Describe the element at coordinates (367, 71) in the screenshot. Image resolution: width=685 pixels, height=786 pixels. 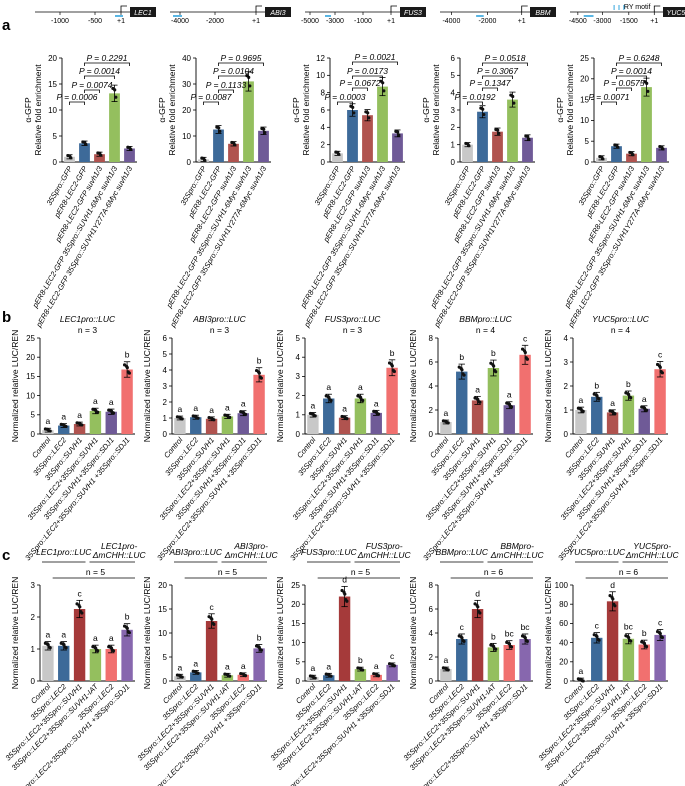
I see `p-value-label: P = 0.0173` at that location.